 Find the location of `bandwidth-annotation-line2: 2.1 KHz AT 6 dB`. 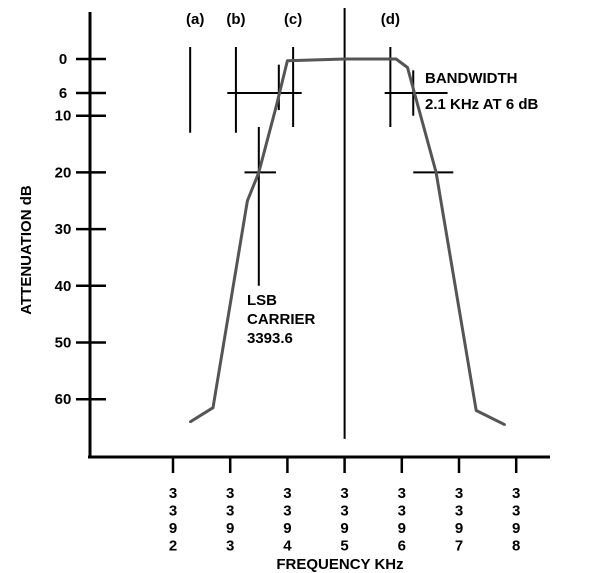

bandwidth-annotation-line2: 2.1 KHz AT 6 dB is located at coordinates (482, 104).